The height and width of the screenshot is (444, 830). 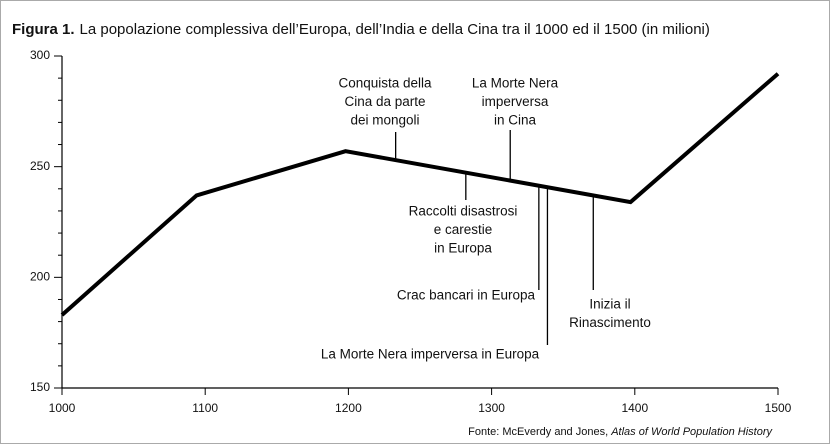 What do you see at coordinates (385, 83) in the screenshot?
I see `annotation-text: Conquista della` at bounding box center [385, 83].